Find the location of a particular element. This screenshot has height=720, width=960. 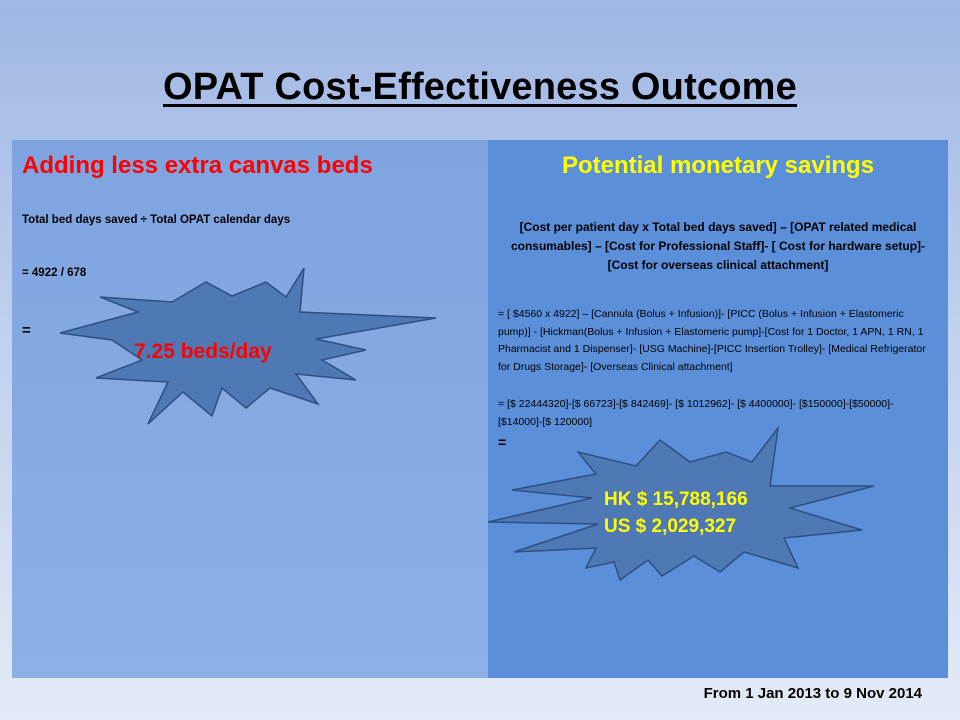

right-equals: = is located at coordinates (502, 442).